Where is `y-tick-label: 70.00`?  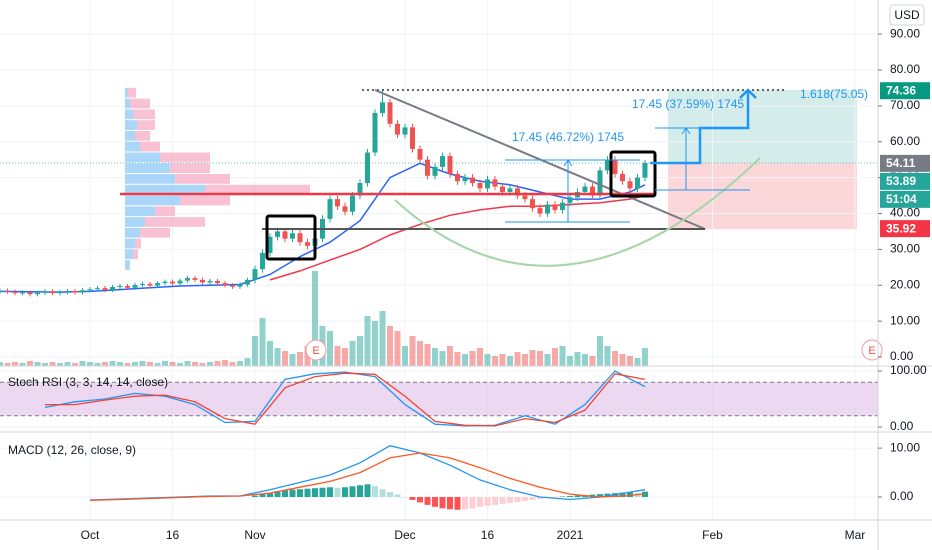
y-tick-label: 70.00 is located at coordinates (905, 105).